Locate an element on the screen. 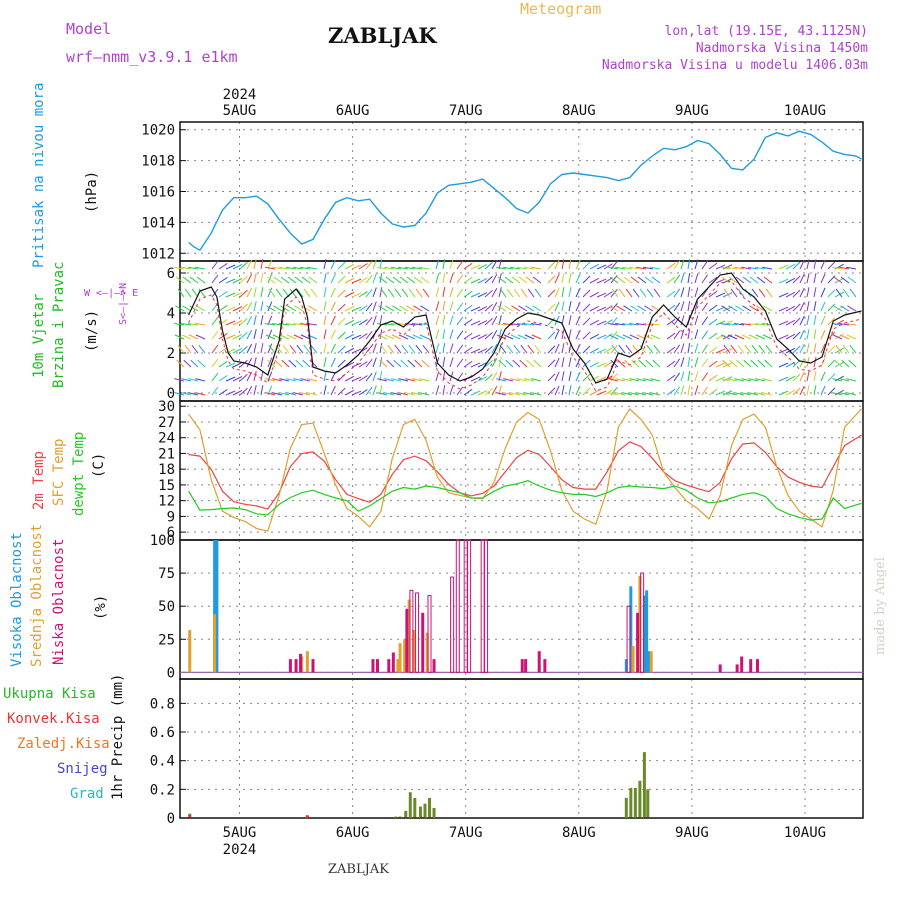 This screenshot has width=900, height=900. altitude-label: Nadmorska Visina 1450m is located at coordinates (781, 48).